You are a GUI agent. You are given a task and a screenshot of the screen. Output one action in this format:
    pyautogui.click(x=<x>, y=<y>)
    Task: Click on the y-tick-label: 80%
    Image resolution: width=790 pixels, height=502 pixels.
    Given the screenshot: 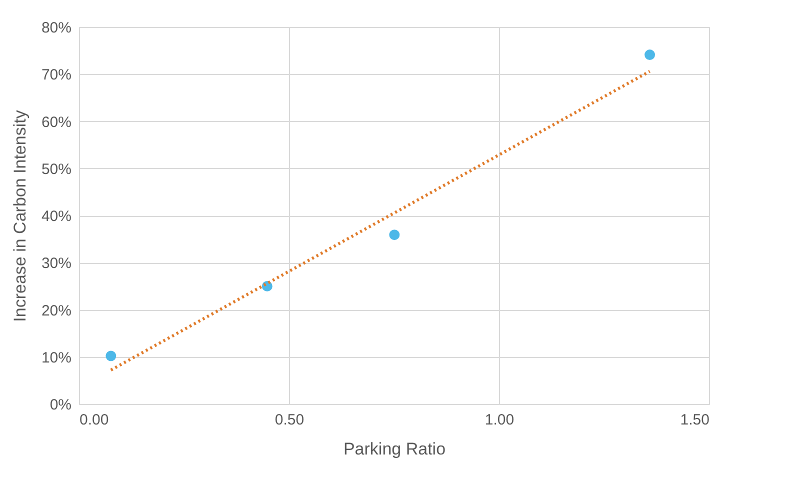 What is the action you would take?
    pyautogui.click(x=56, y=28)
    